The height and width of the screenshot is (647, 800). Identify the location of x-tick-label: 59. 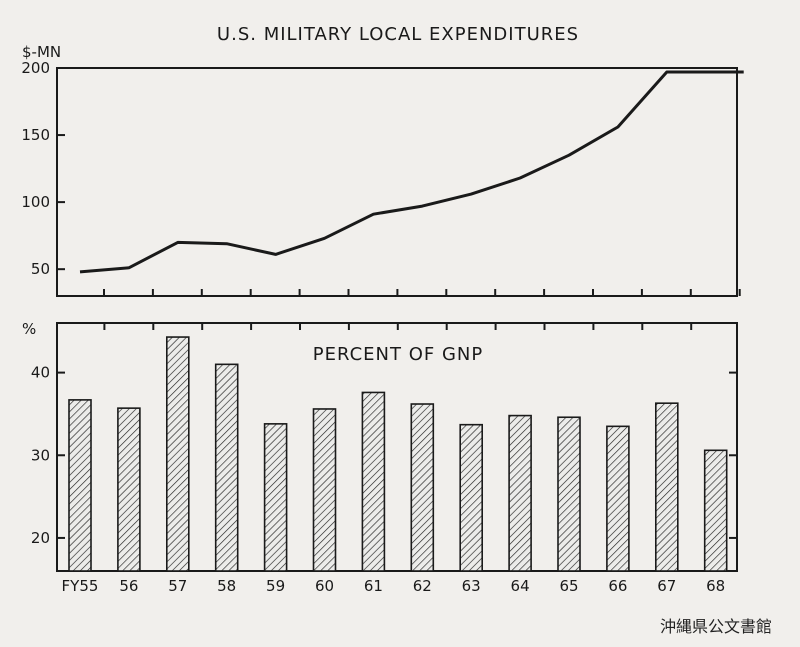
(275, 586).